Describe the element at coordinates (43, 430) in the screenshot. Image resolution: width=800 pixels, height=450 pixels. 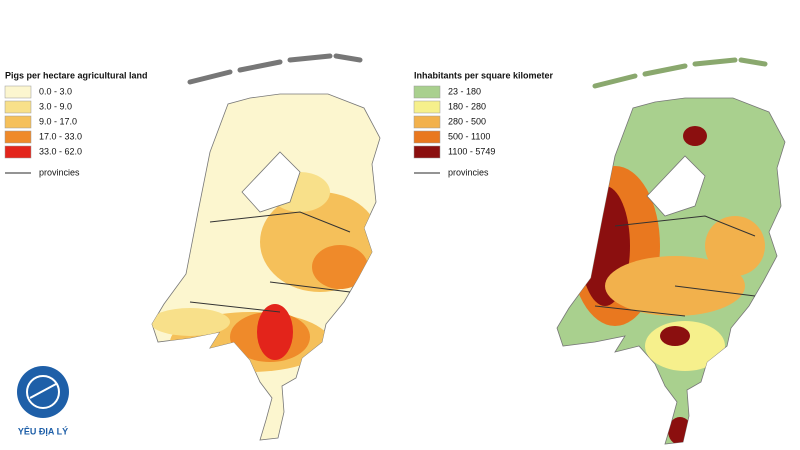
I see `logo-text: YÊU ĐỊA LÝ` at that location.